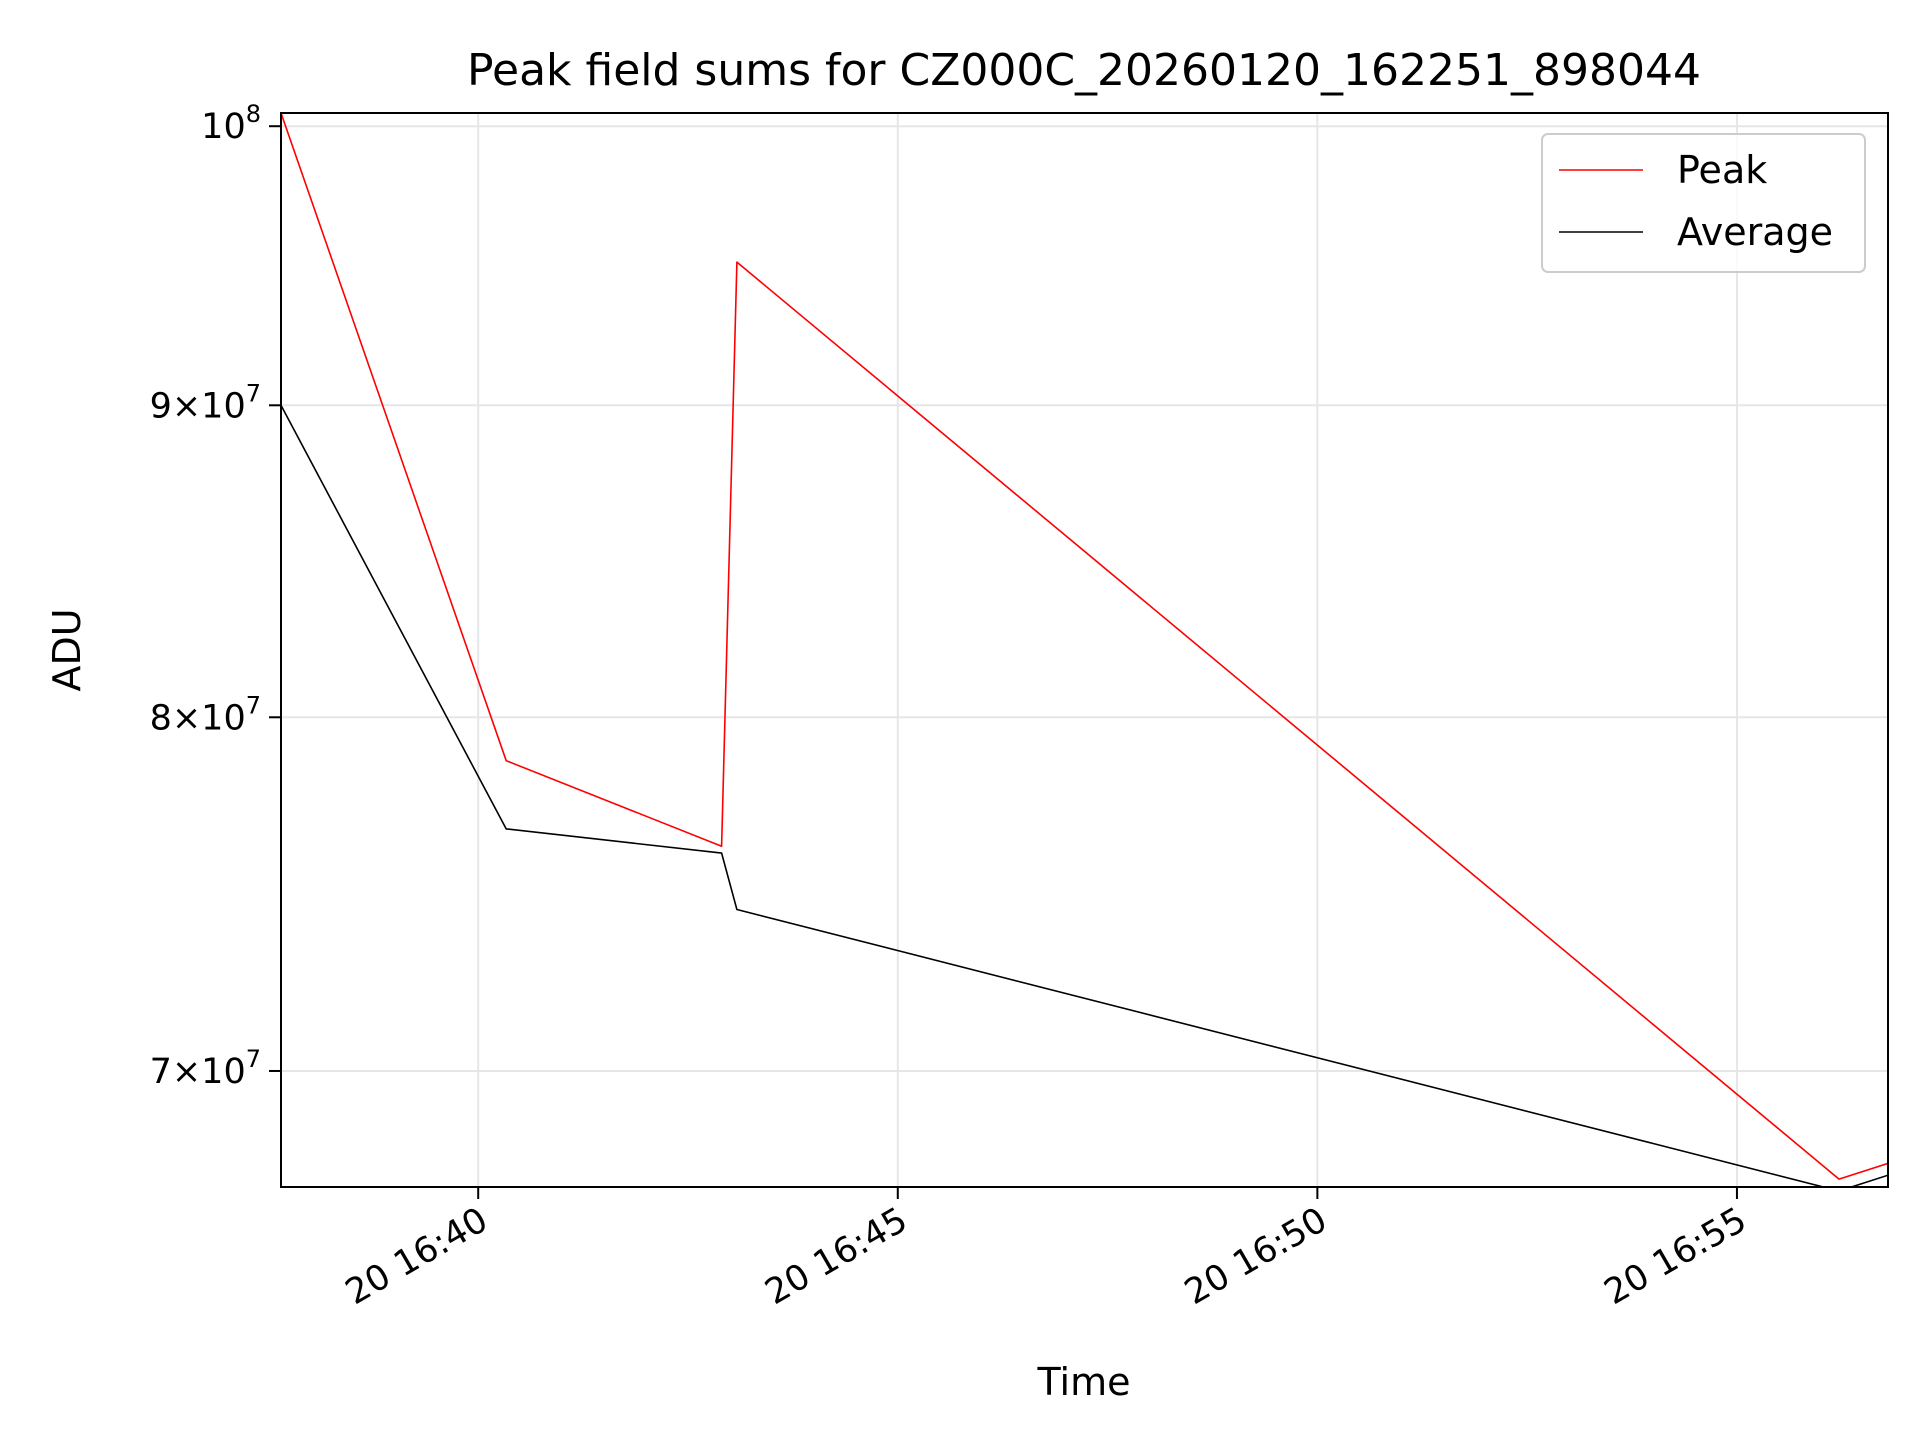 The width and height of the screenshot is (1920, 1440). I want to click on legend-box, so click(1703, 203).